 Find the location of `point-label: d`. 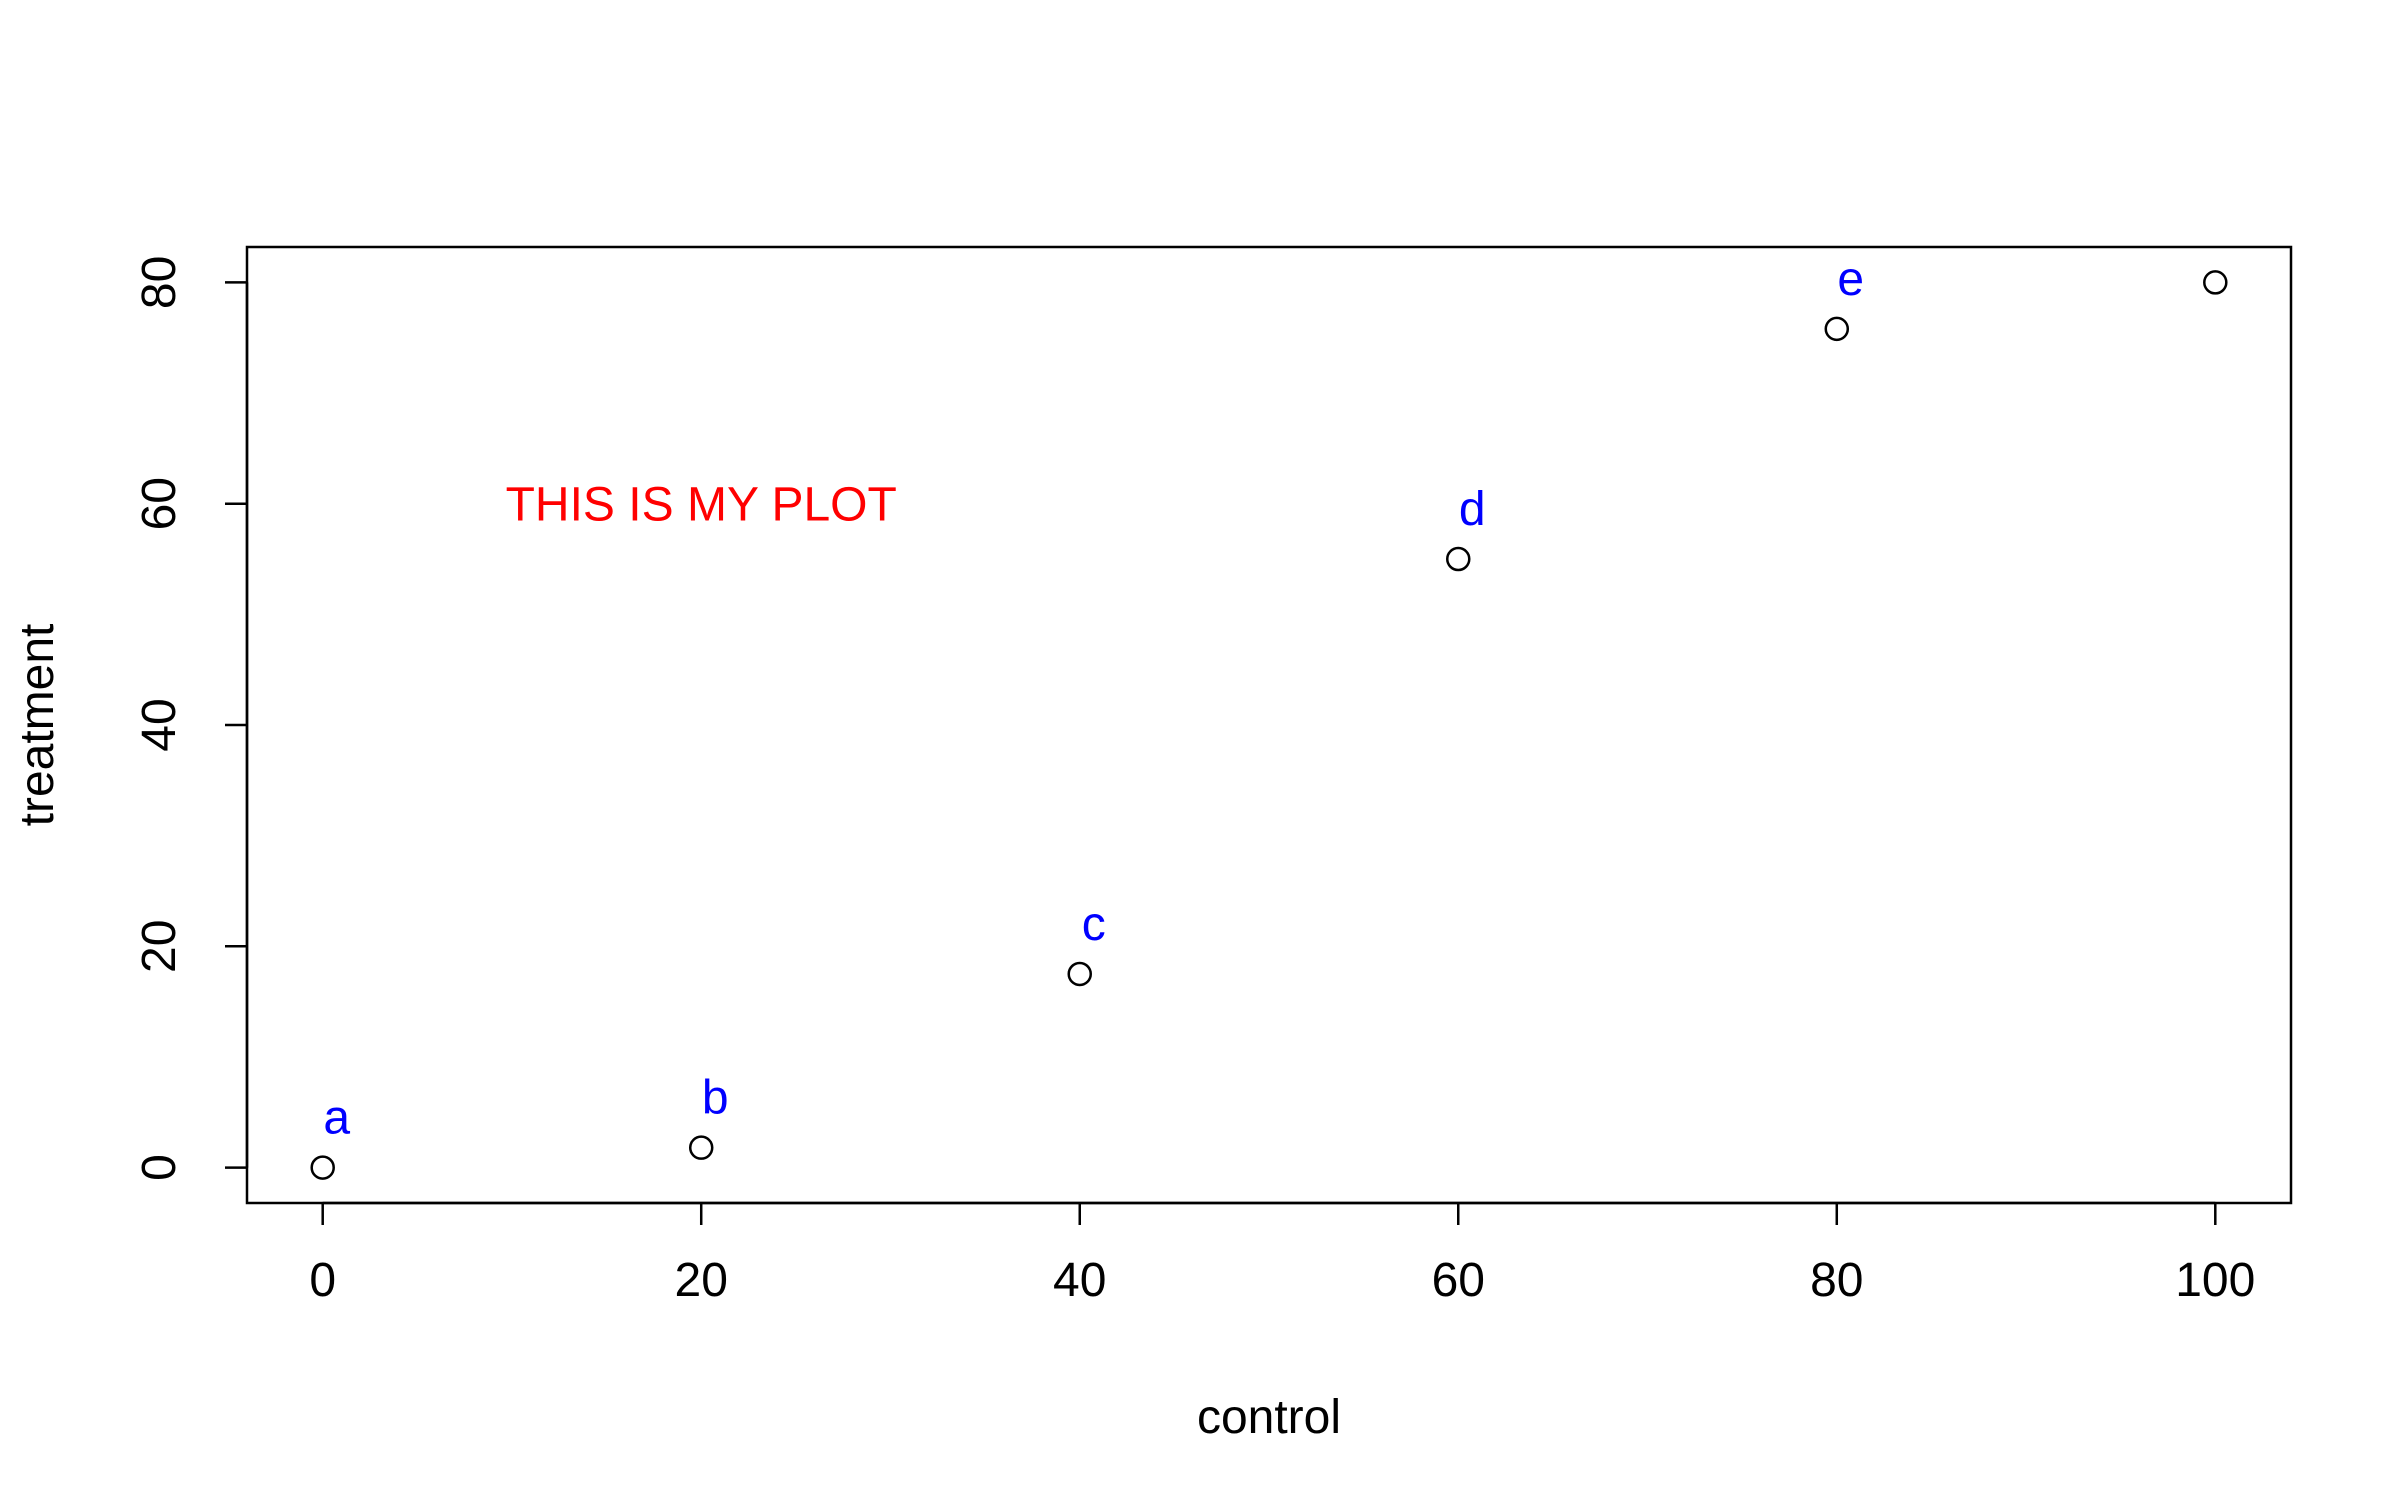

point-label: d is located at coordinates (1472, 509).